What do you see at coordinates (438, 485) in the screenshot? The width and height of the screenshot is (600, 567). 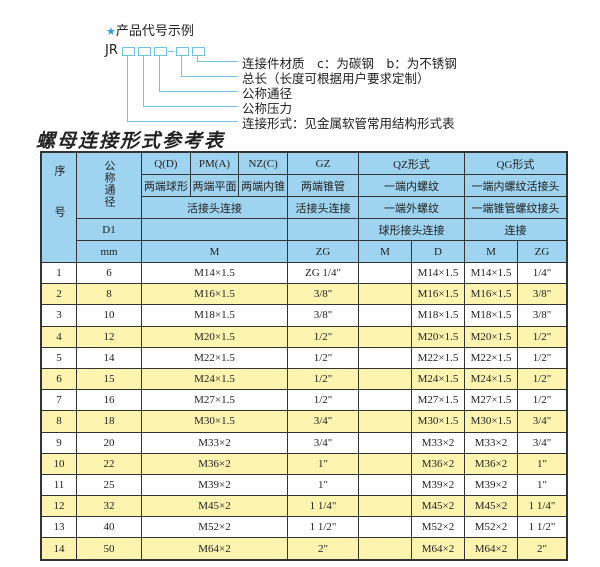 I see `cell-qz-d: M39×2` at bounding box center [438, 485].